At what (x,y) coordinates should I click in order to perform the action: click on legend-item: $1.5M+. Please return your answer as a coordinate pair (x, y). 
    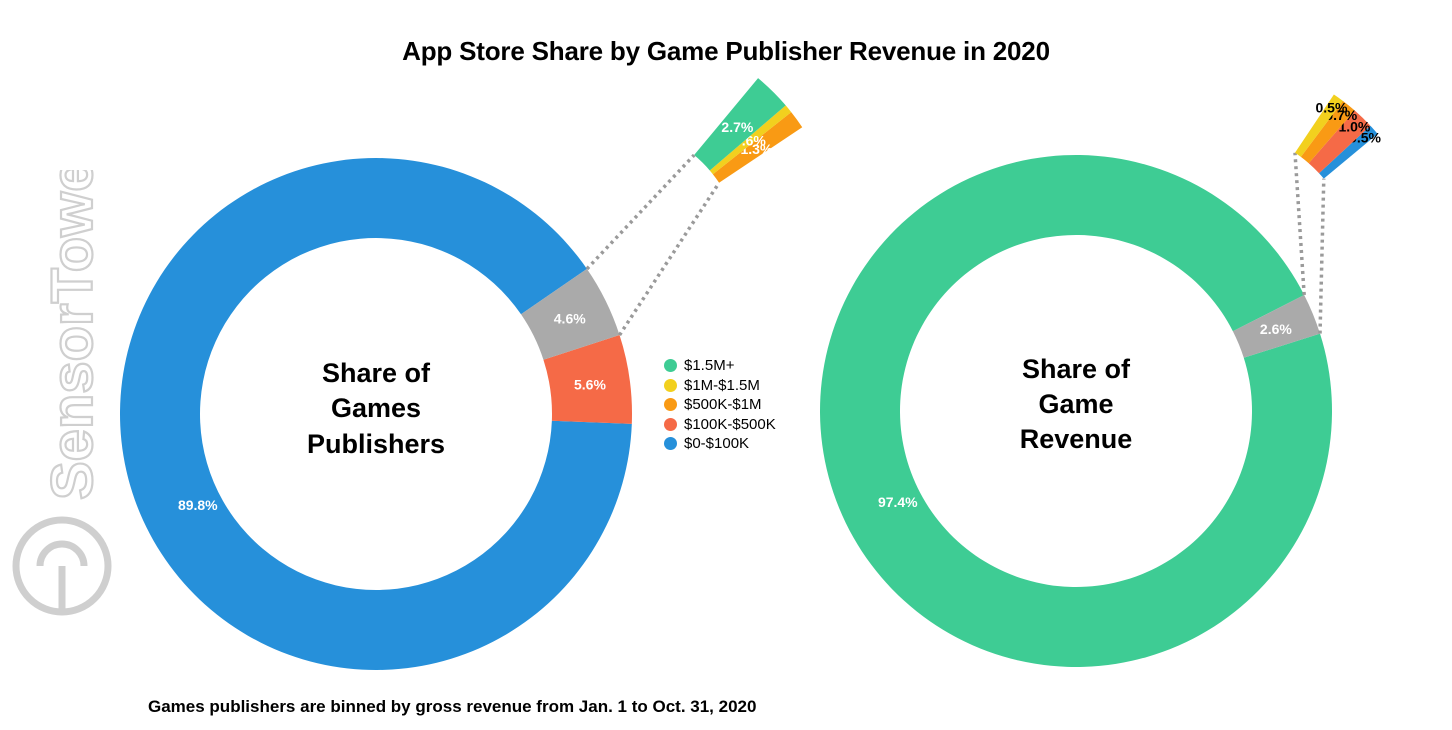
    Looking at the image, I should click on (720, 366).